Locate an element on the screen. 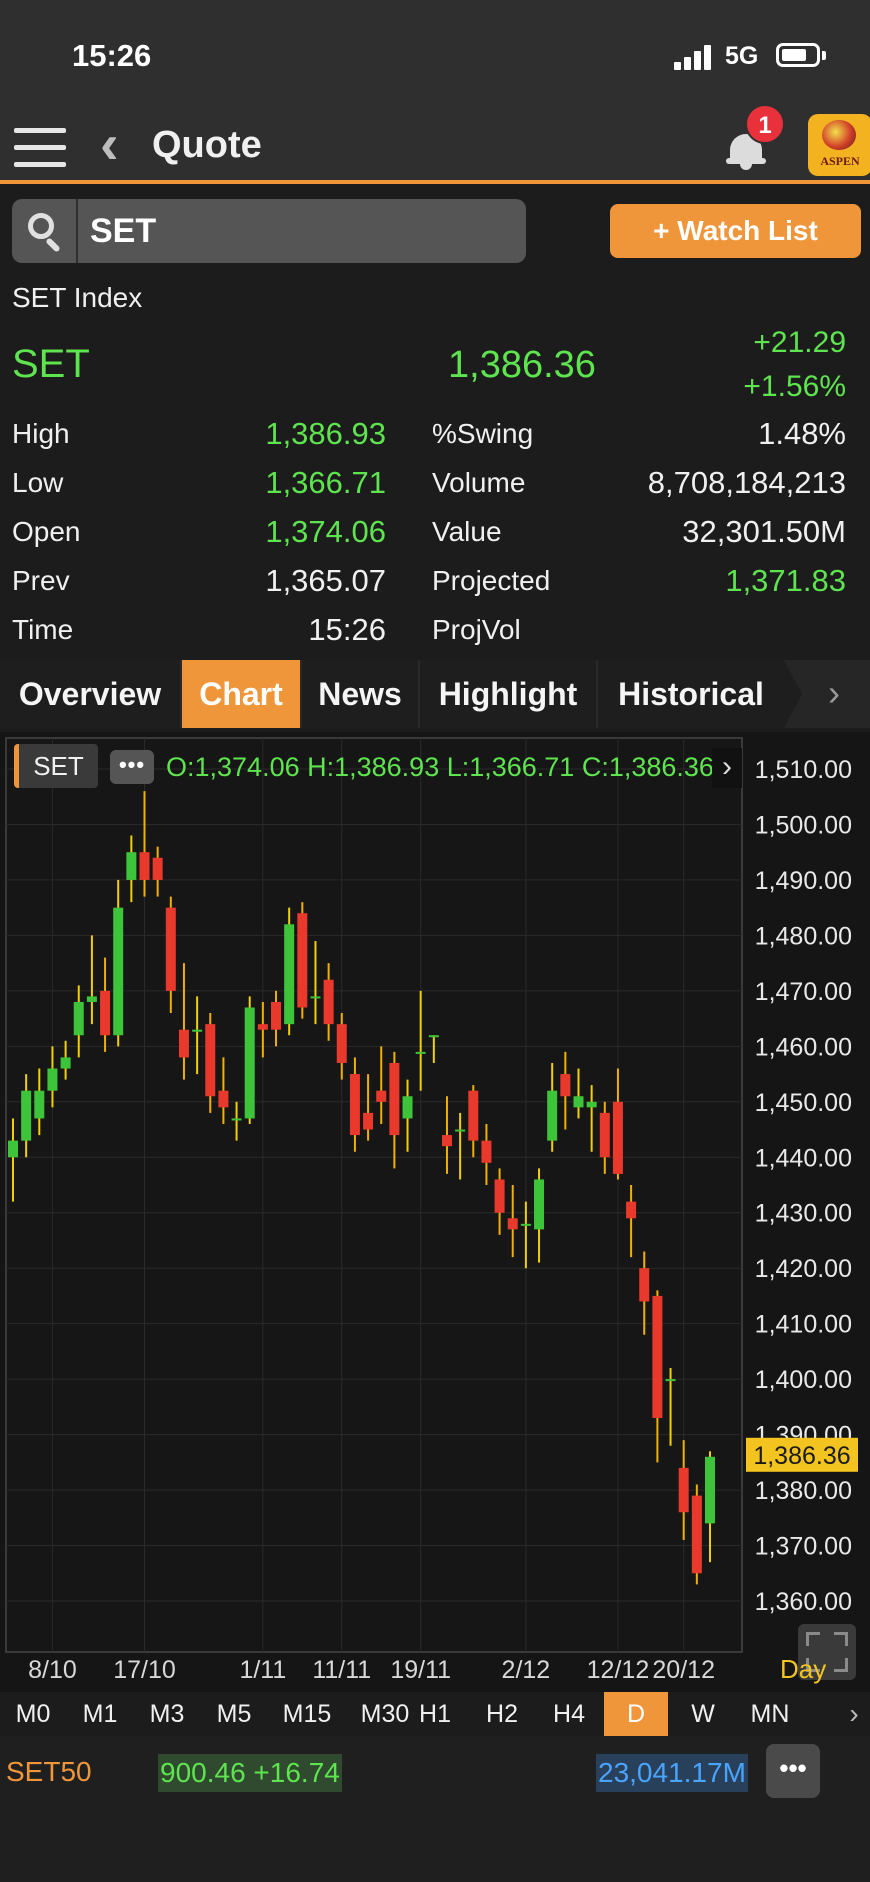 The image size is (870, 1882). legend-expand-icon: › is located at coordinates (727, 768).